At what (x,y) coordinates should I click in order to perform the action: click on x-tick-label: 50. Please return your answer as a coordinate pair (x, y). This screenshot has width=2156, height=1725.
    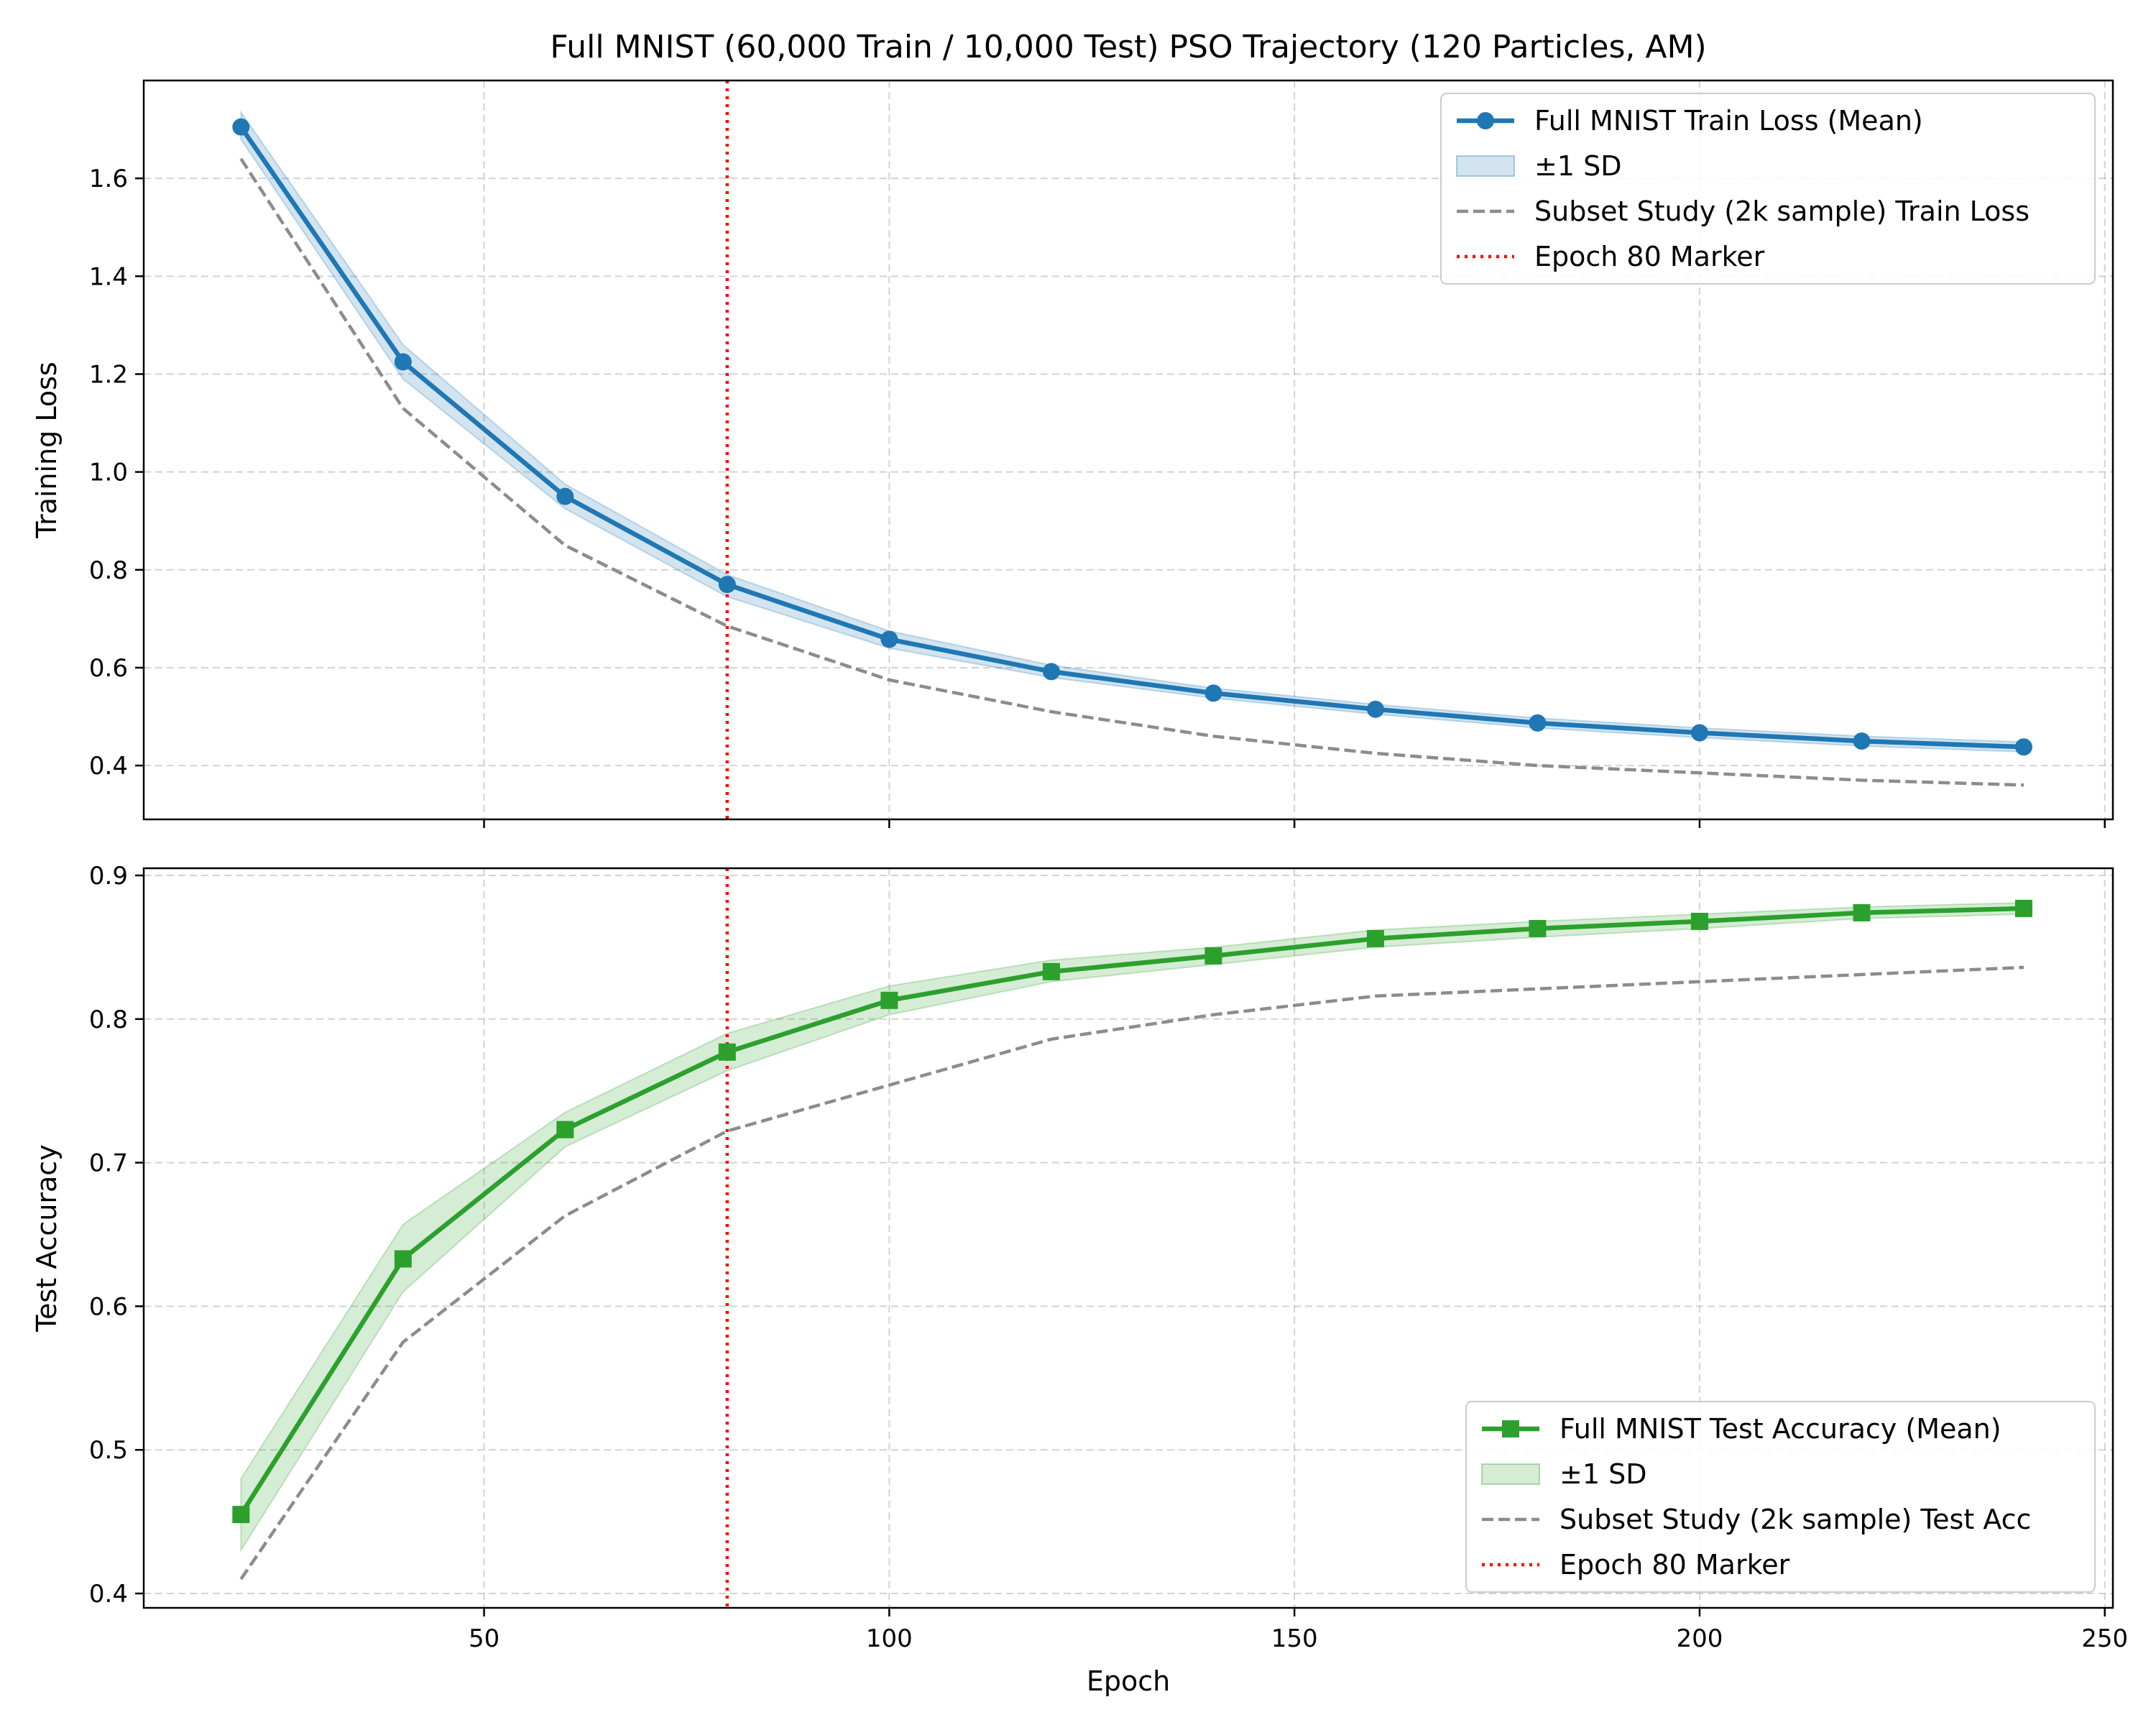
    Looking at the image, I should click on (484, 1638).